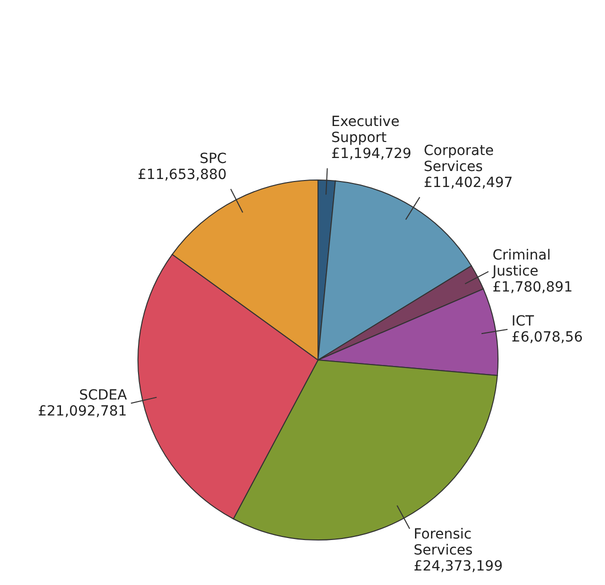 The image size is (605, 585). I want to click on slice-label: Criminal Justice, so click(521, 264).